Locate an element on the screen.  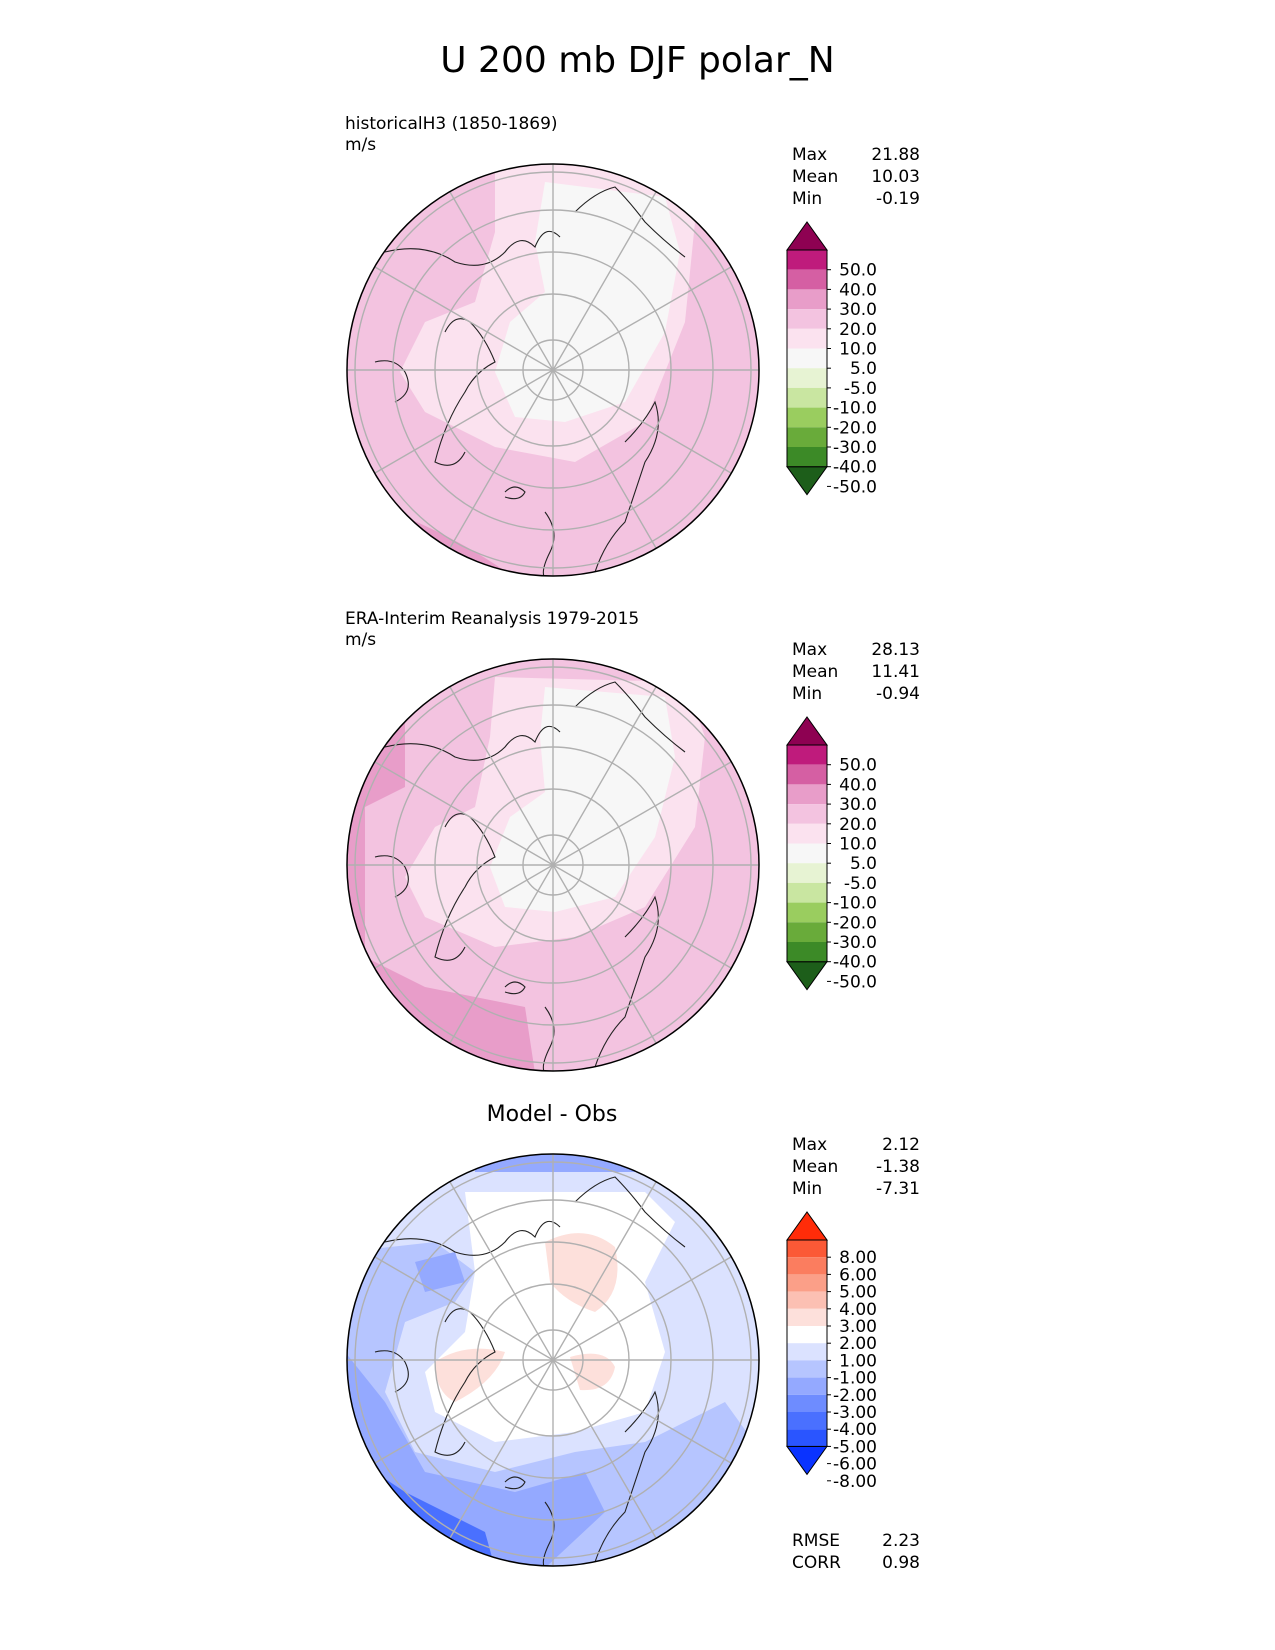
field-band-west-negative is located at coordinates (440, 1272).